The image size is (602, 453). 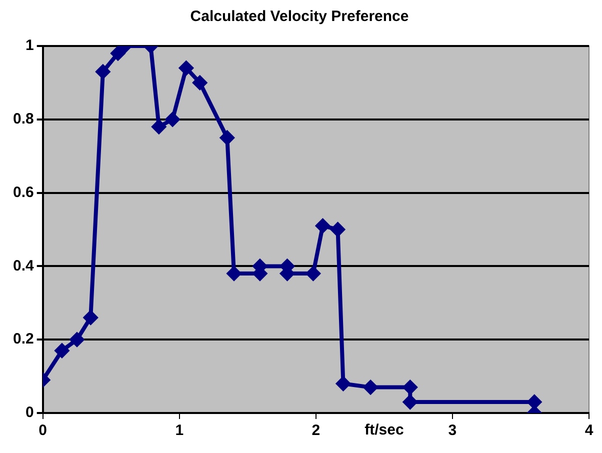 I want to click on y-tick-label: 0.8, so click(x=23, y=119).